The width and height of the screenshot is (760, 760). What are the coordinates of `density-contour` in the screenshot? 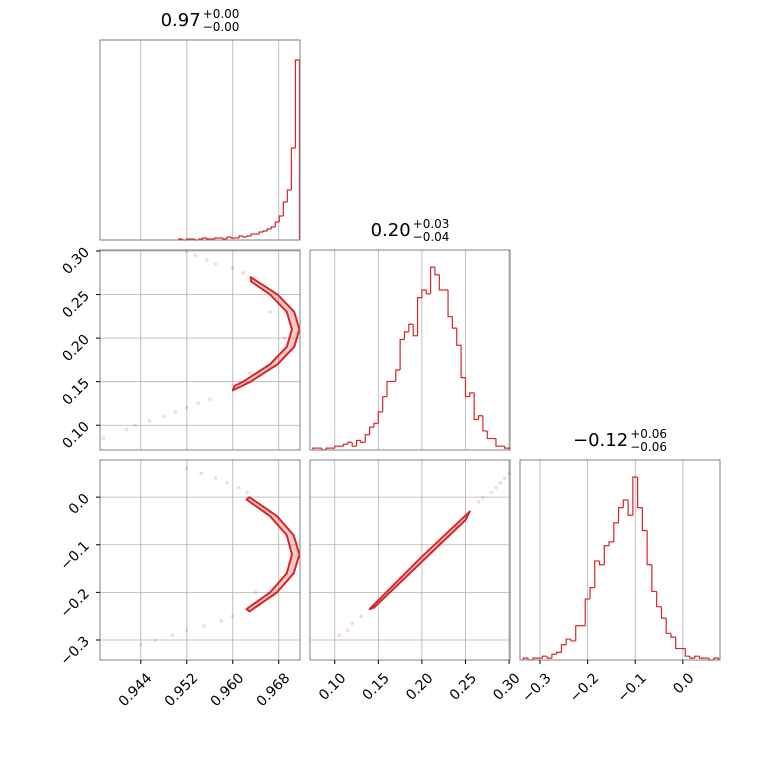 It's located at (419, 560).